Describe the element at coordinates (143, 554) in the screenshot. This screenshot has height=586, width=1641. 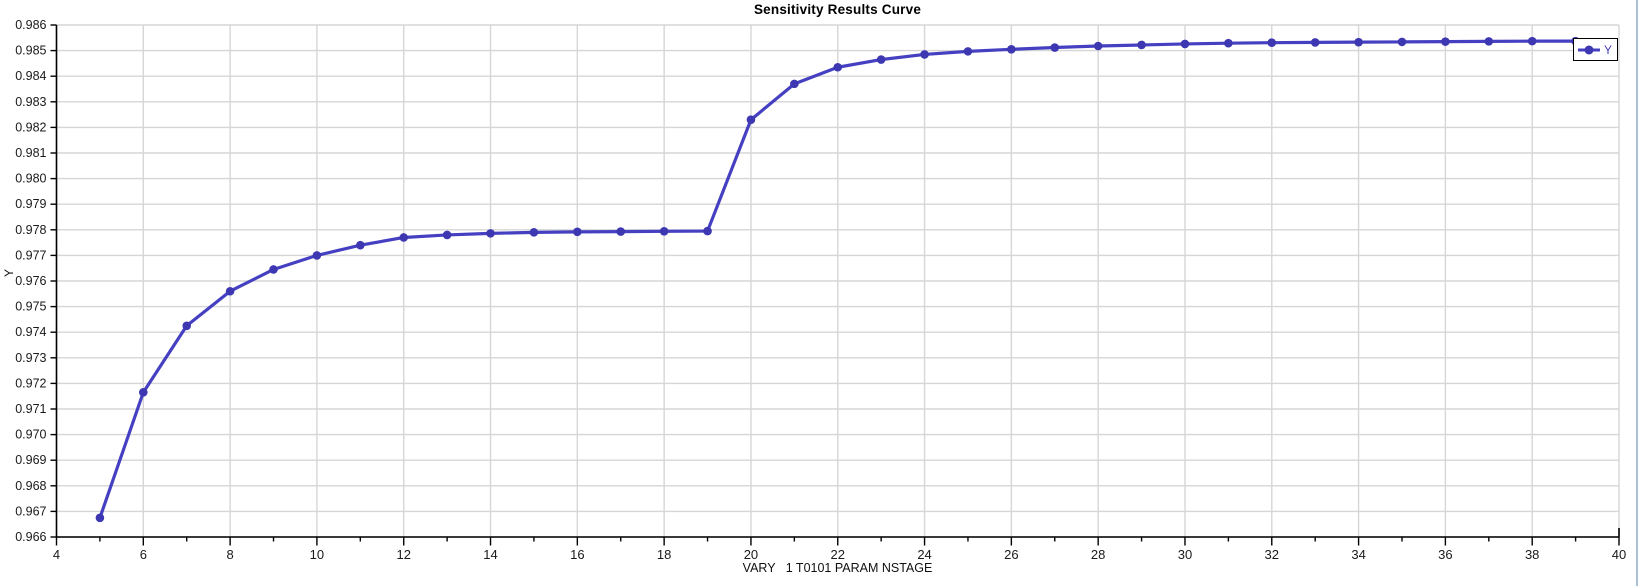
I see `svg-text: 6` at that location.